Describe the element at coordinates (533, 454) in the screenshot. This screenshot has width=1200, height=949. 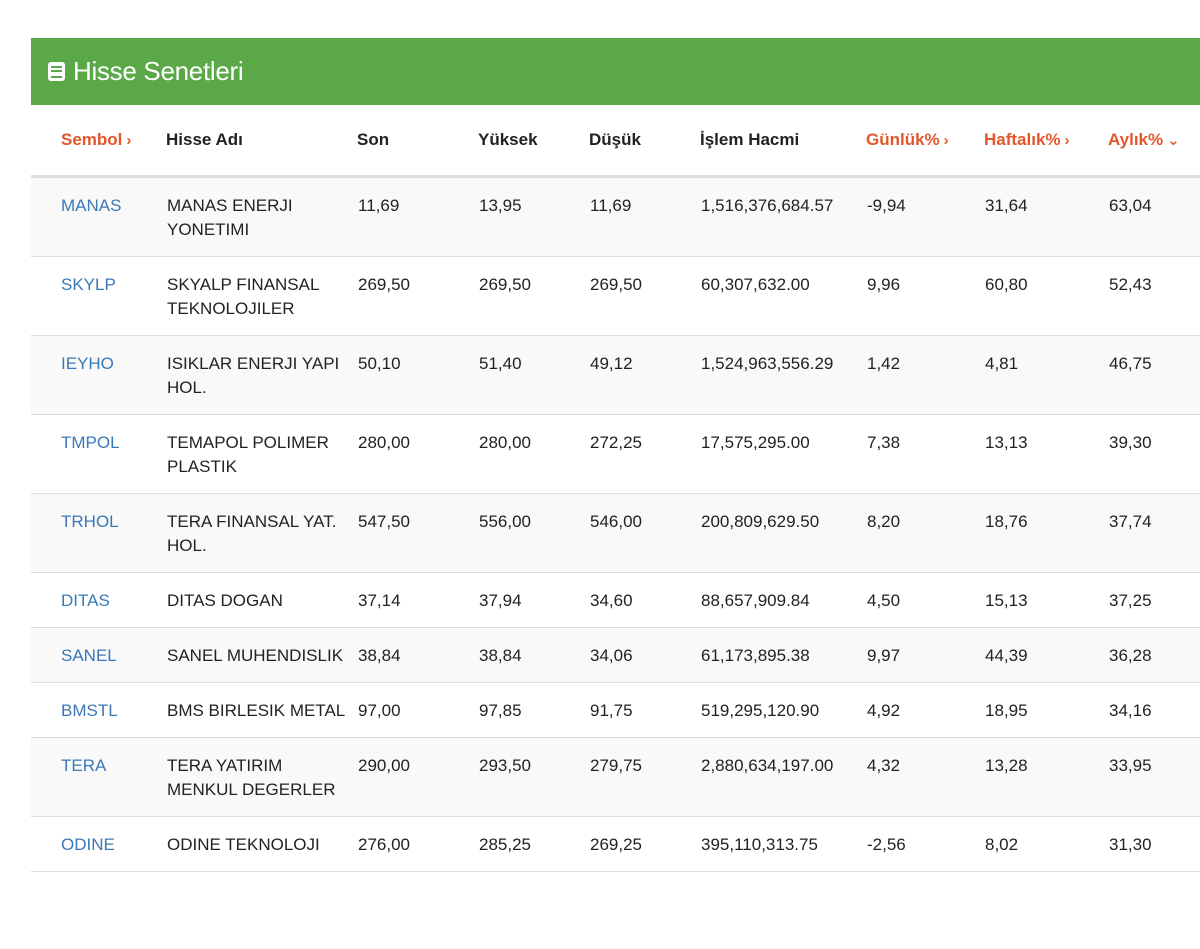
I see `cell-yuksek: 280,00` at that location.